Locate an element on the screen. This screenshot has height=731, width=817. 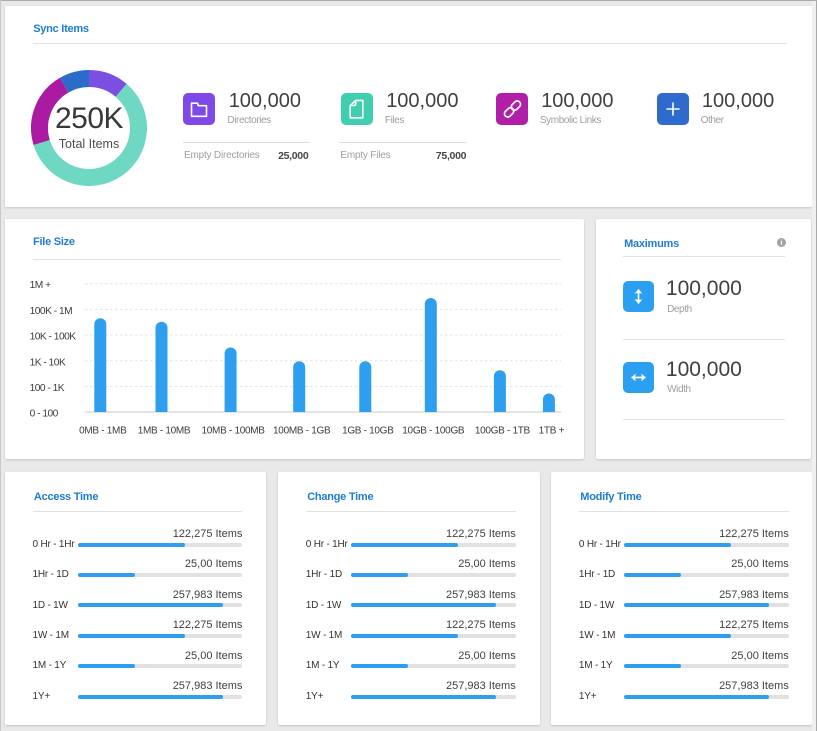
svg-text: 100 - 1K is located at coordinates (47, 388).